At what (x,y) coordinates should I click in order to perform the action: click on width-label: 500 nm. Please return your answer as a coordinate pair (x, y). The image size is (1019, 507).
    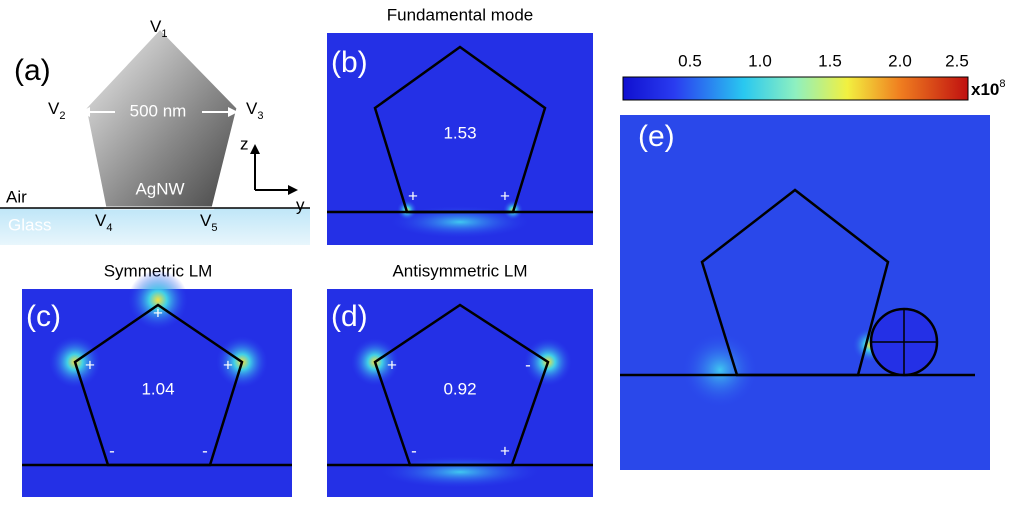
    Looking at the image, I should click on (158, 110).